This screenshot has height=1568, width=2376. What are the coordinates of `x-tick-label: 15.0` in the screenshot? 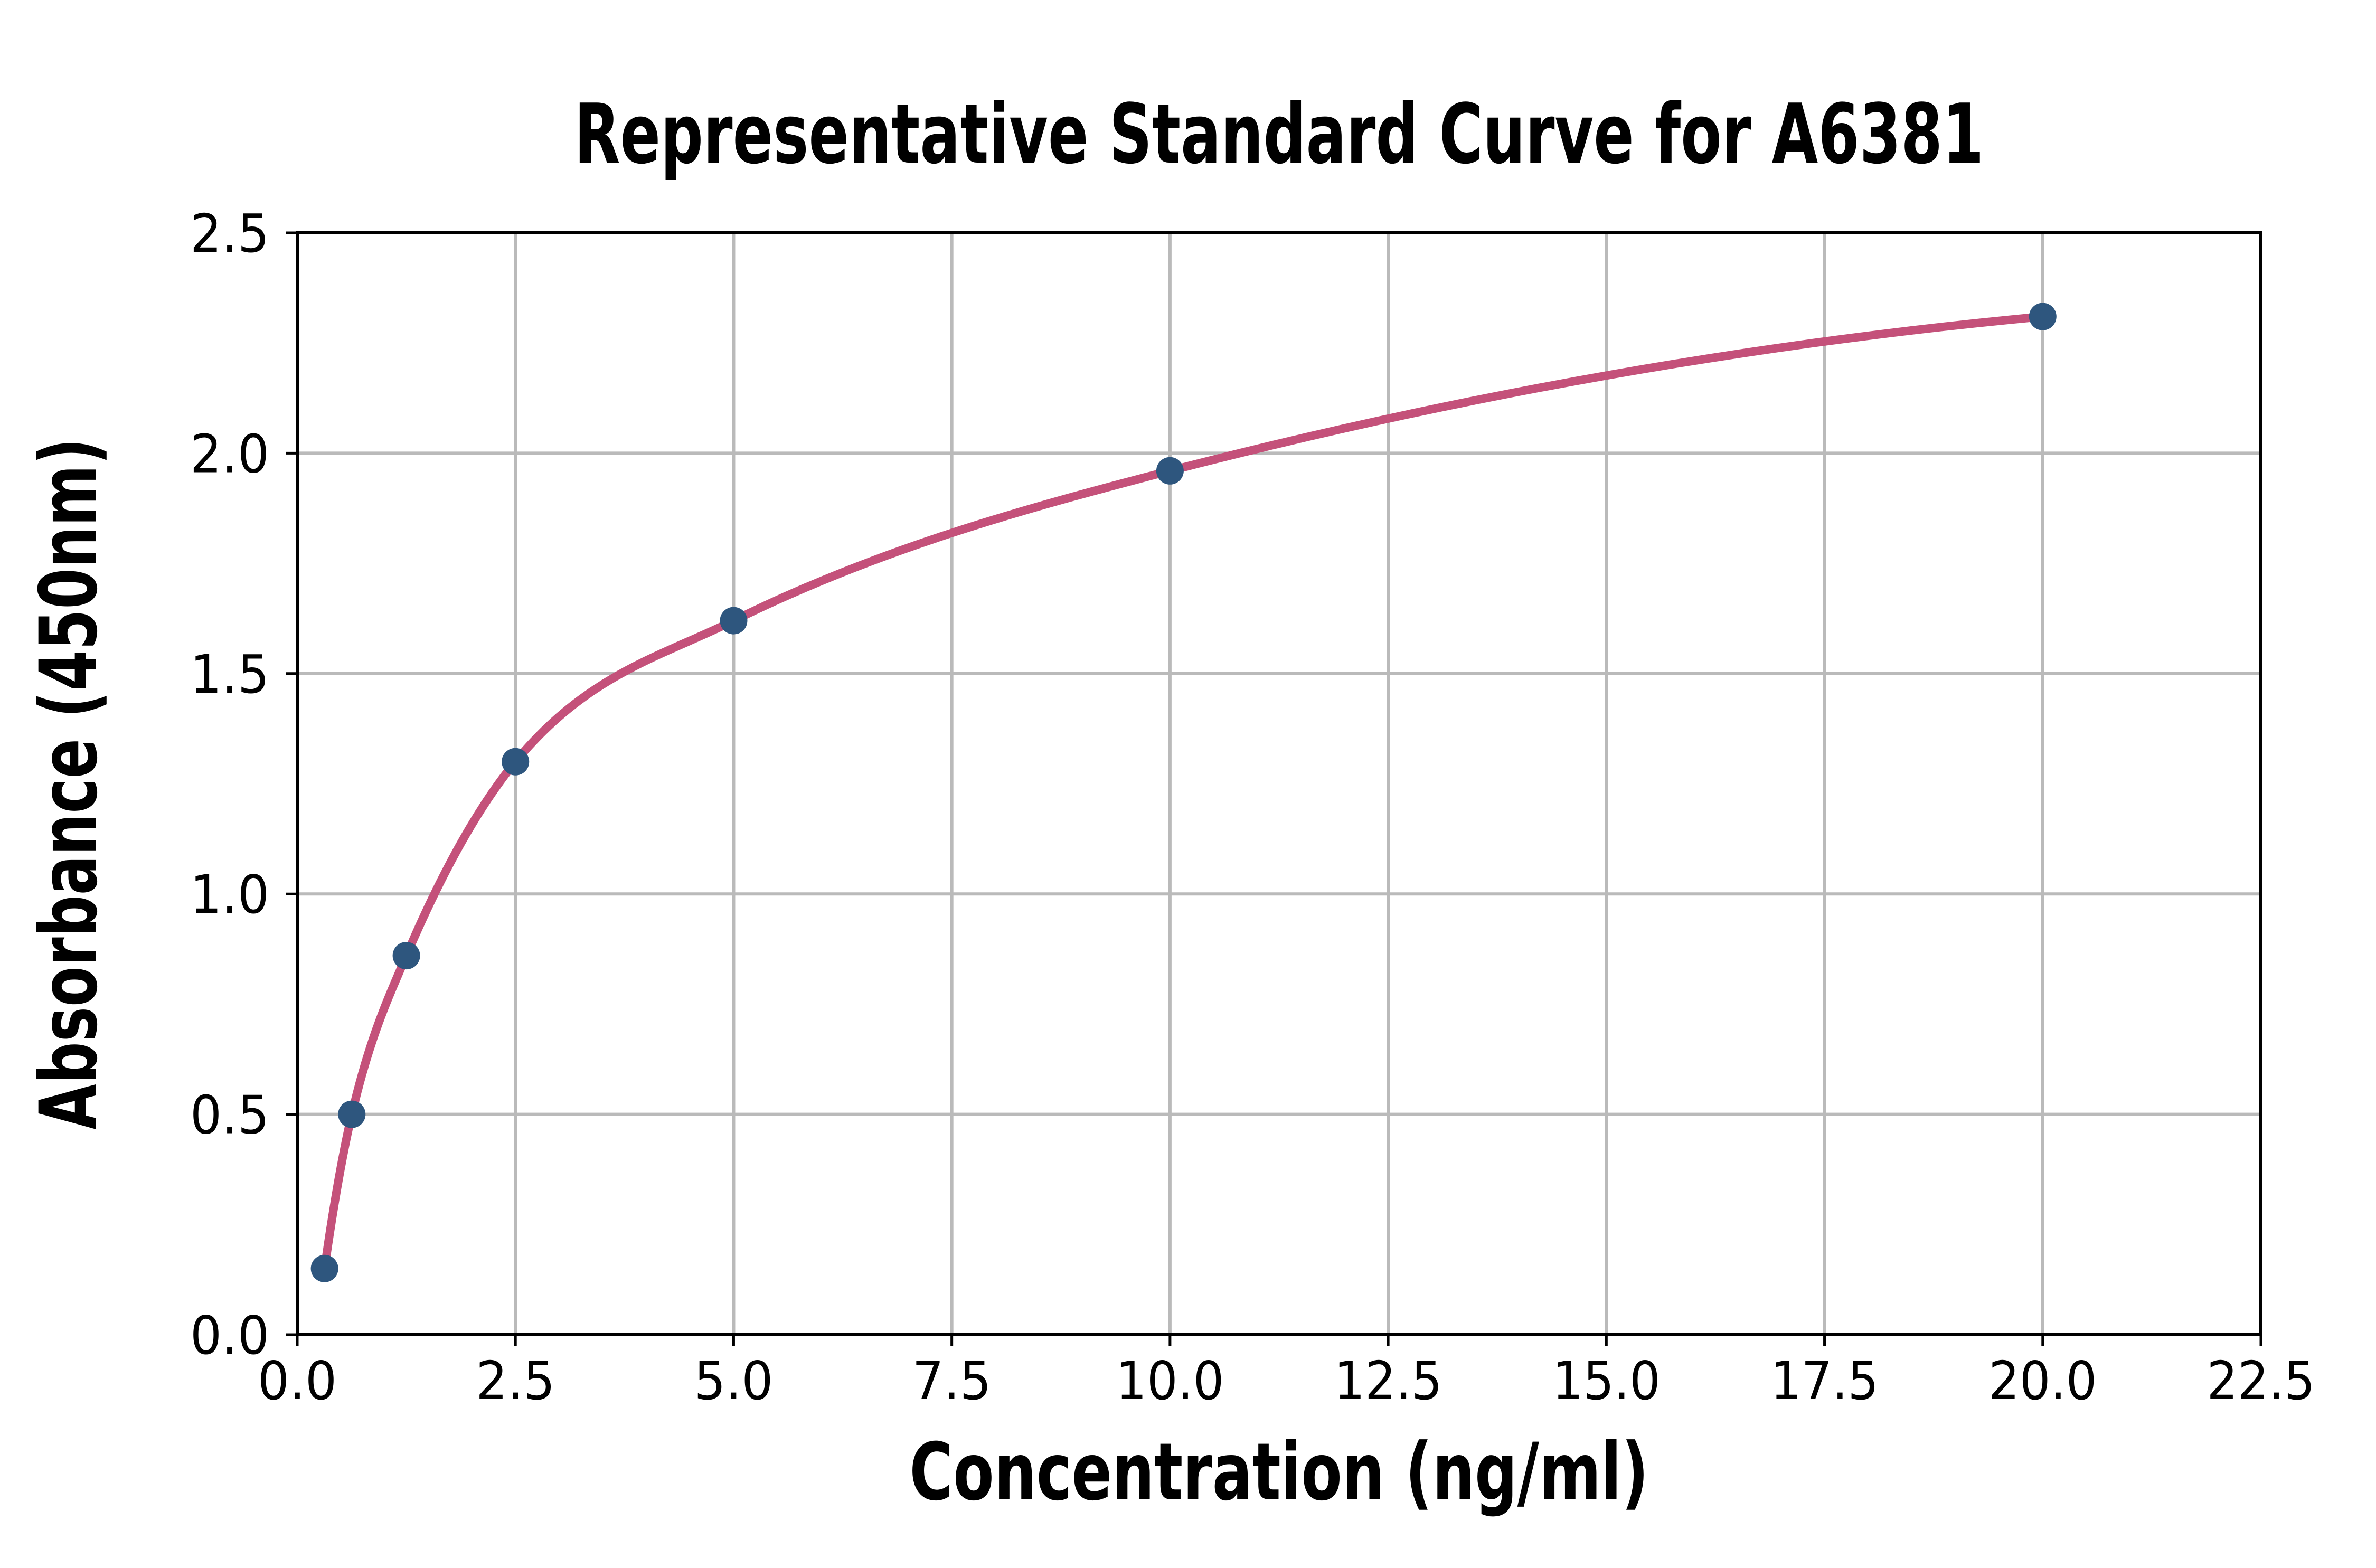 It's located at (1607, 1381).